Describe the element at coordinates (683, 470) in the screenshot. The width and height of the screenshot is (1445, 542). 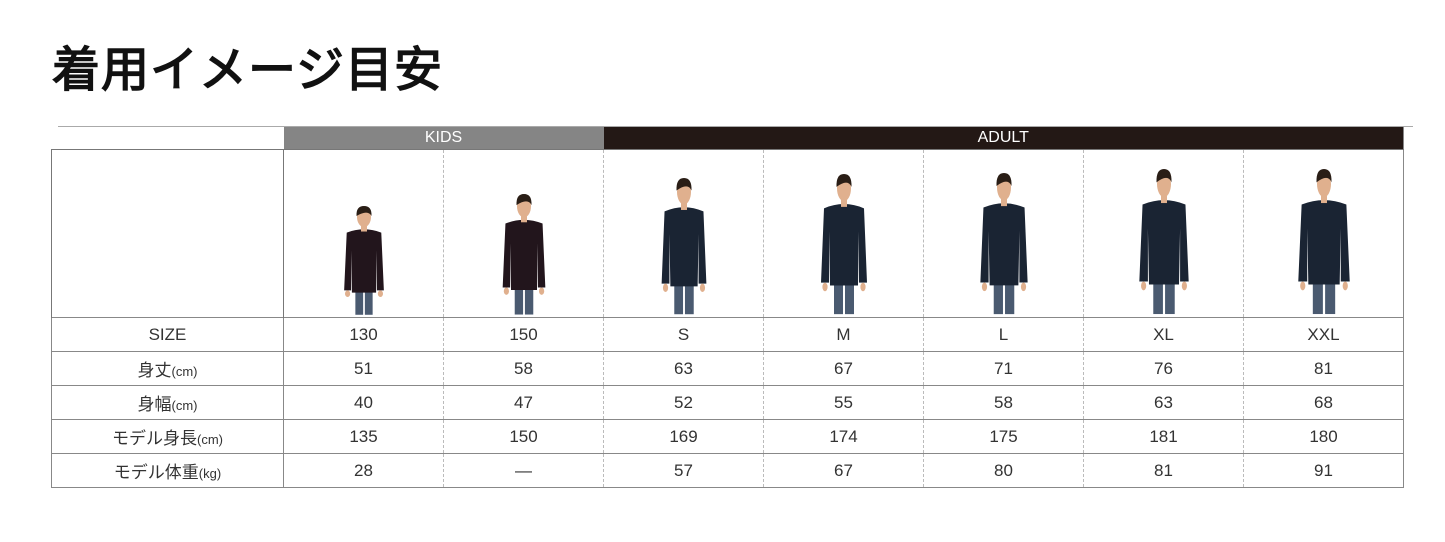
I see `table-cell: 57` at that location.